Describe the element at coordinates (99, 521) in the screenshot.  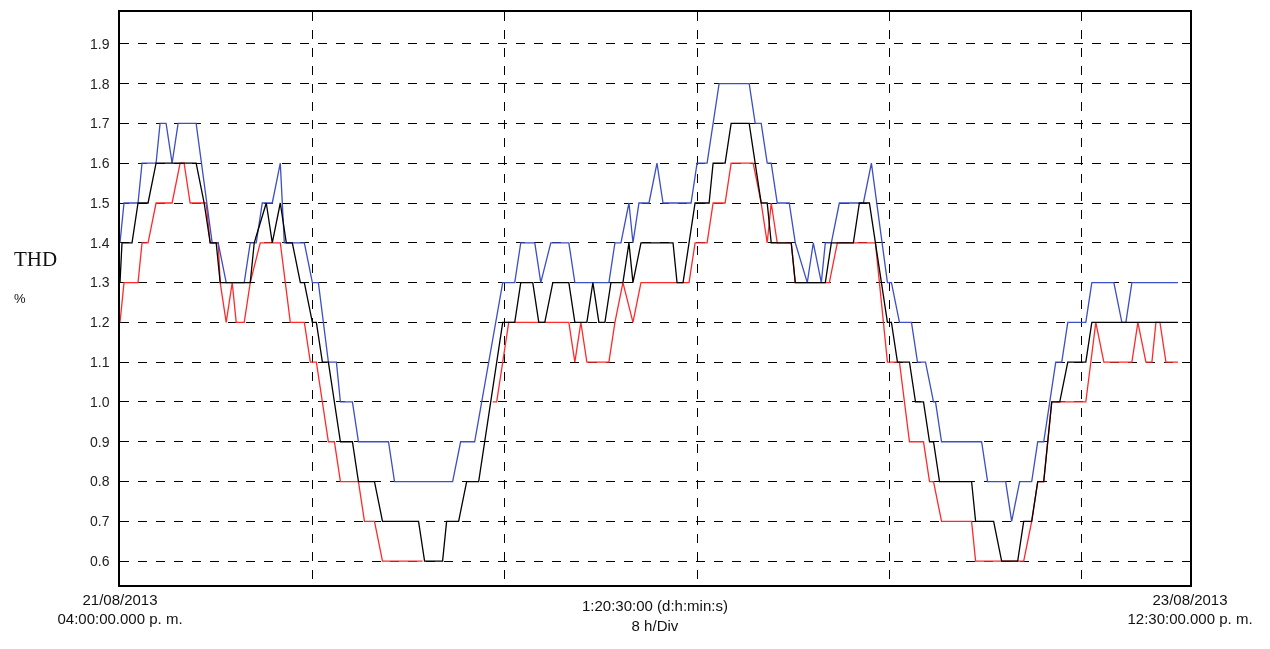
I see `y-tick-label: 0.7` at that location.